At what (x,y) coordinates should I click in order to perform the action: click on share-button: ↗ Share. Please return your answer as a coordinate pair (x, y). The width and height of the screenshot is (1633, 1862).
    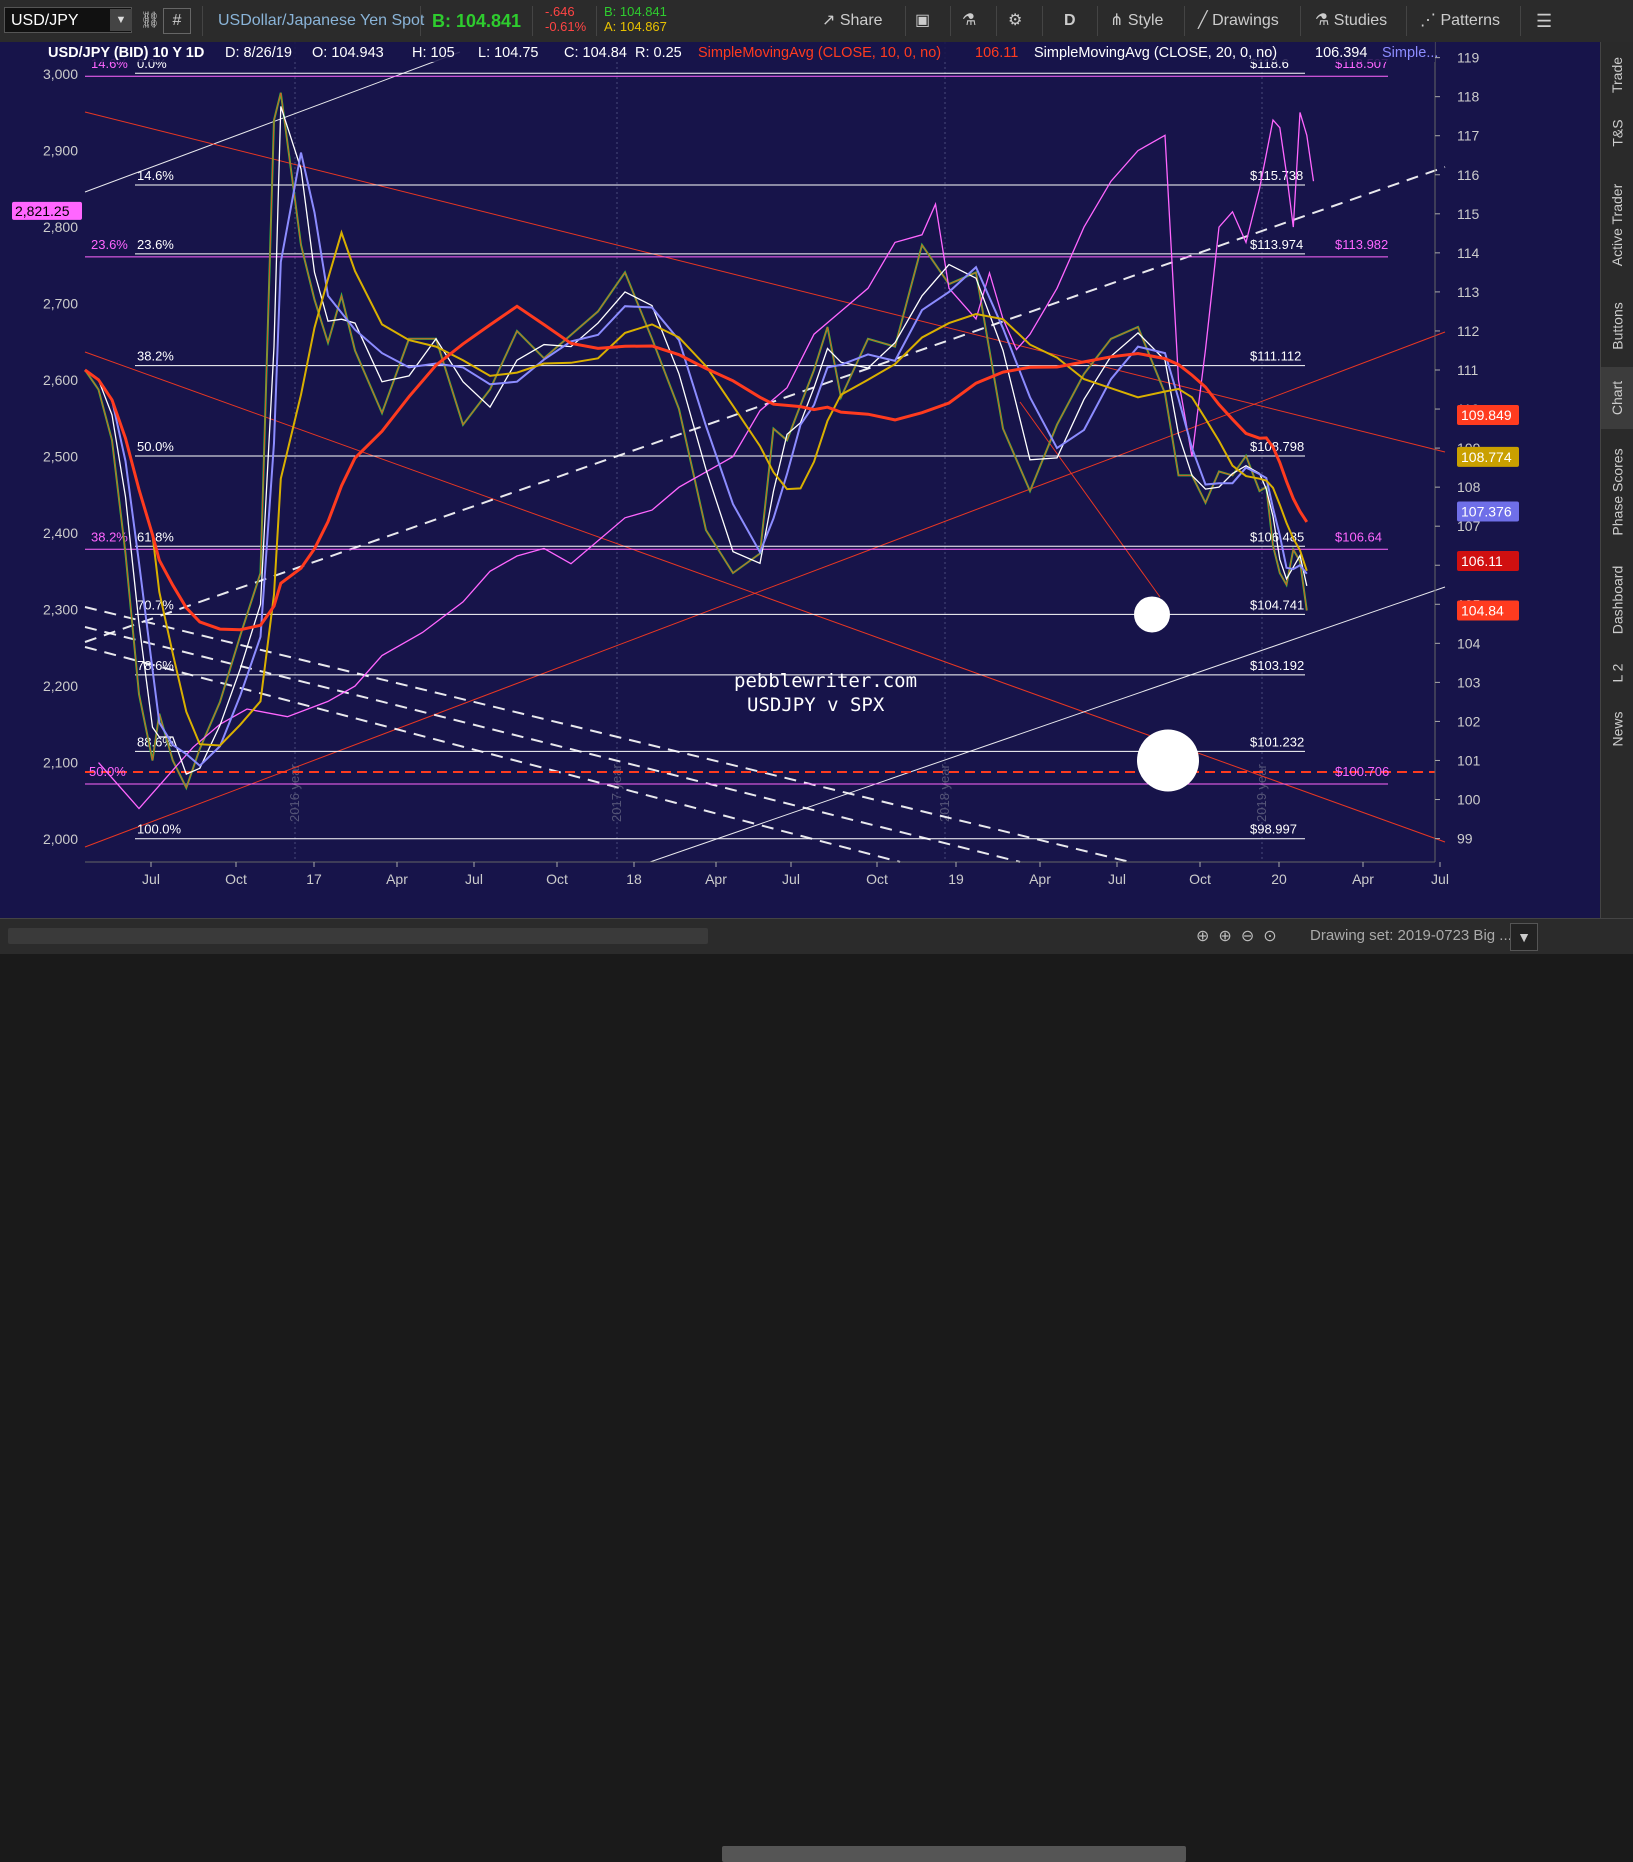
    Looking at the image, I should click on (852, 21).